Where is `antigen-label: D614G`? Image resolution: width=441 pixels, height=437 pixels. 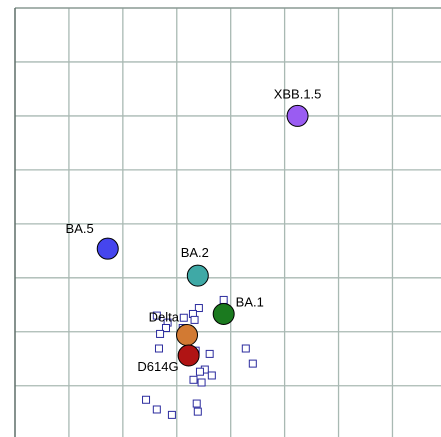 antigen-label: D614G is located at coordinates (157, 366).